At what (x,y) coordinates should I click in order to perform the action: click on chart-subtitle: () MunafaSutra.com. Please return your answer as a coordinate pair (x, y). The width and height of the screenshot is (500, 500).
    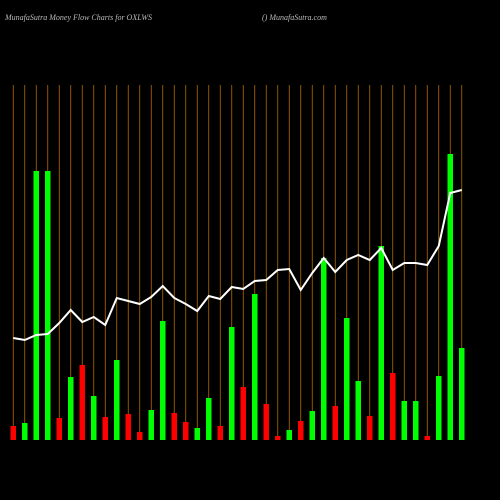
    Looking at the image, I should click on (294, 17).